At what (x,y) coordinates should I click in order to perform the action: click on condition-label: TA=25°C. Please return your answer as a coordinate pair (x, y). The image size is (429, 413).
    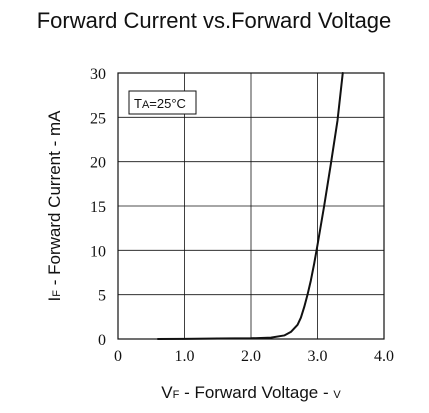
    Looking at the image, I should click on (160, 103).